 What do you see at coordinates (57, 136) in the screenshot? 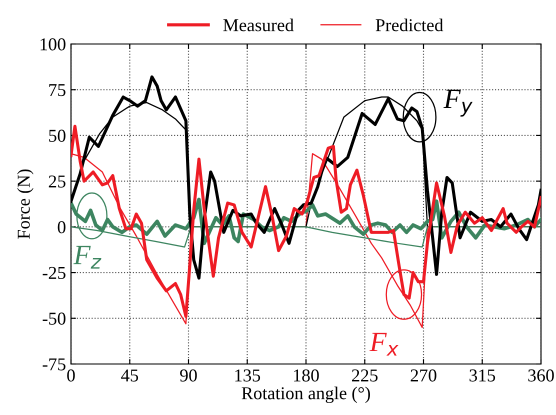
I see `y-tick-label: 50` at bounding box center [57, 136].